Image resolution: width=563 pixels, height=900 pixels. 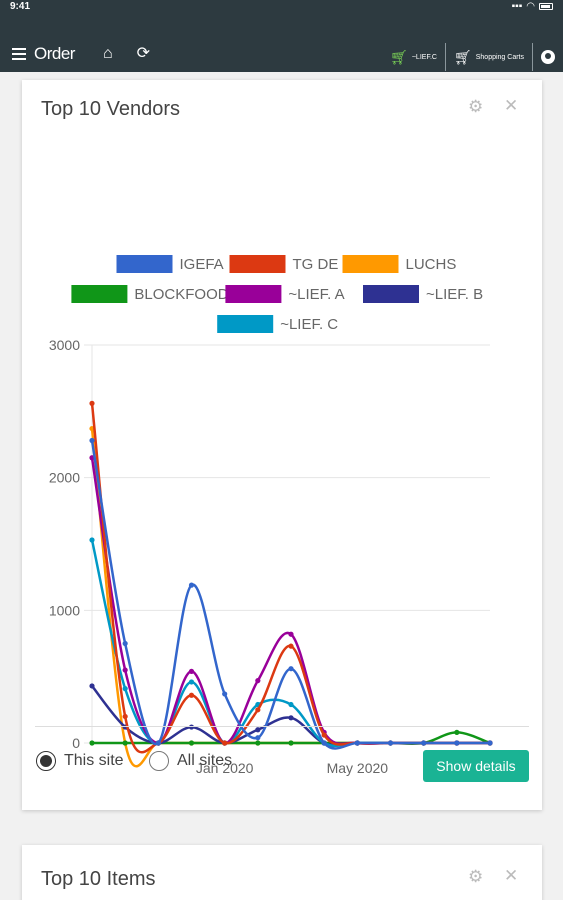 I want to click on shopping-carts-label: Shopping Carts, so click(x=499, y=57).